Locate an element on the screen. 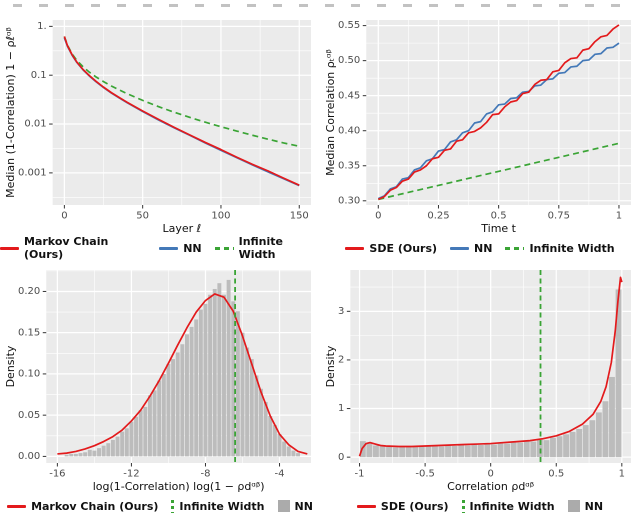  layer-decay-legend: Markov Chain (Ours) NN Infinite Width is located at coordinates (160, 248).